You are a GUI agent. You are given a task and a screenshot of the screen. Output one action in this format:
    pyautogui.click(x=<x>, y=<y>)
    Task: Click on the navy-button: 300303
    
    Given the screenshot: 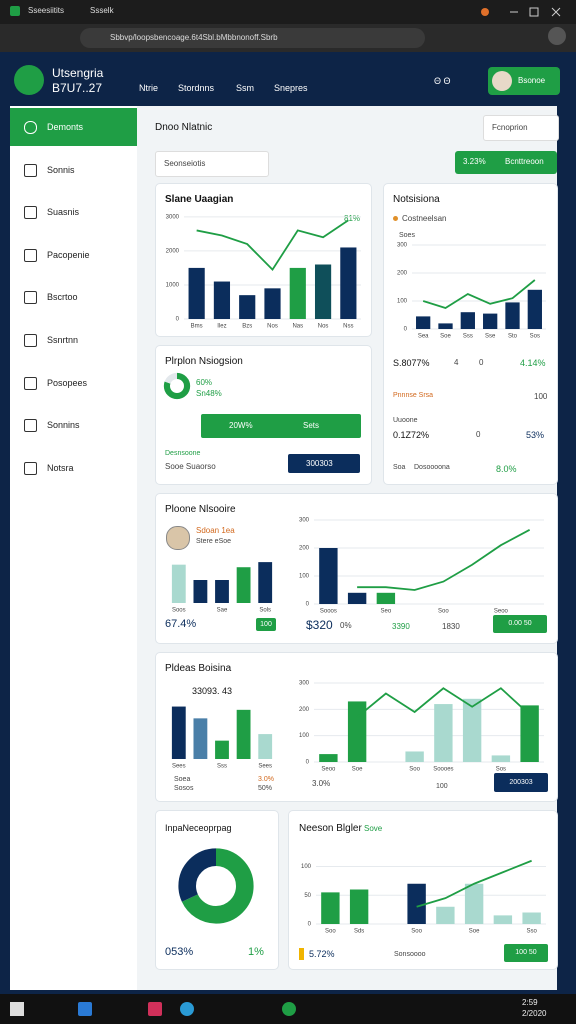 What is the action you would take?
    pyautogui.click(x=324, y=463)
    